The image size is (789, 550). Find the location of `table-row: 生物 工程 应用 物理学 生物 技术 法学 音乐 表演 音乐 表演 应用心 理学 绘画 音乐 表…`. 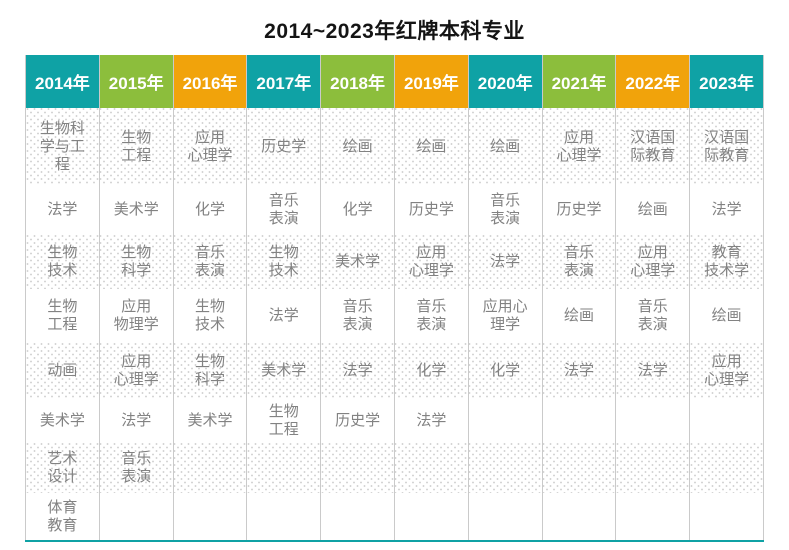

table-row: 生物 工程 应用 物理学 生物 技术 法学 音乐 表演 音乐 表演 应用心 理学 绘画 音乐 表… is located at coordinates (394, 316).